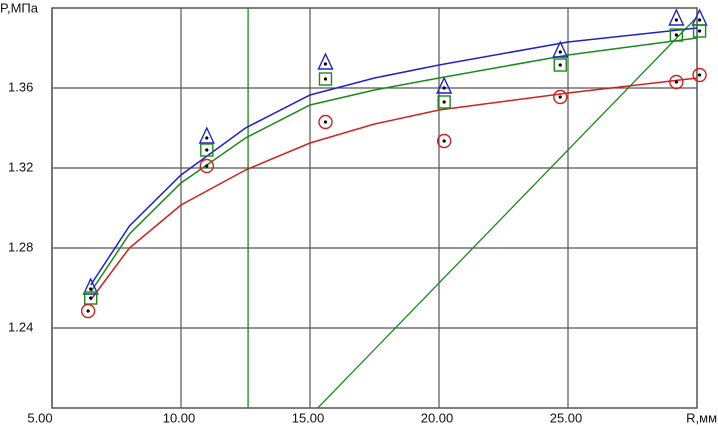  I want to click on x-axis-label: R,мм, so click(701, 417).